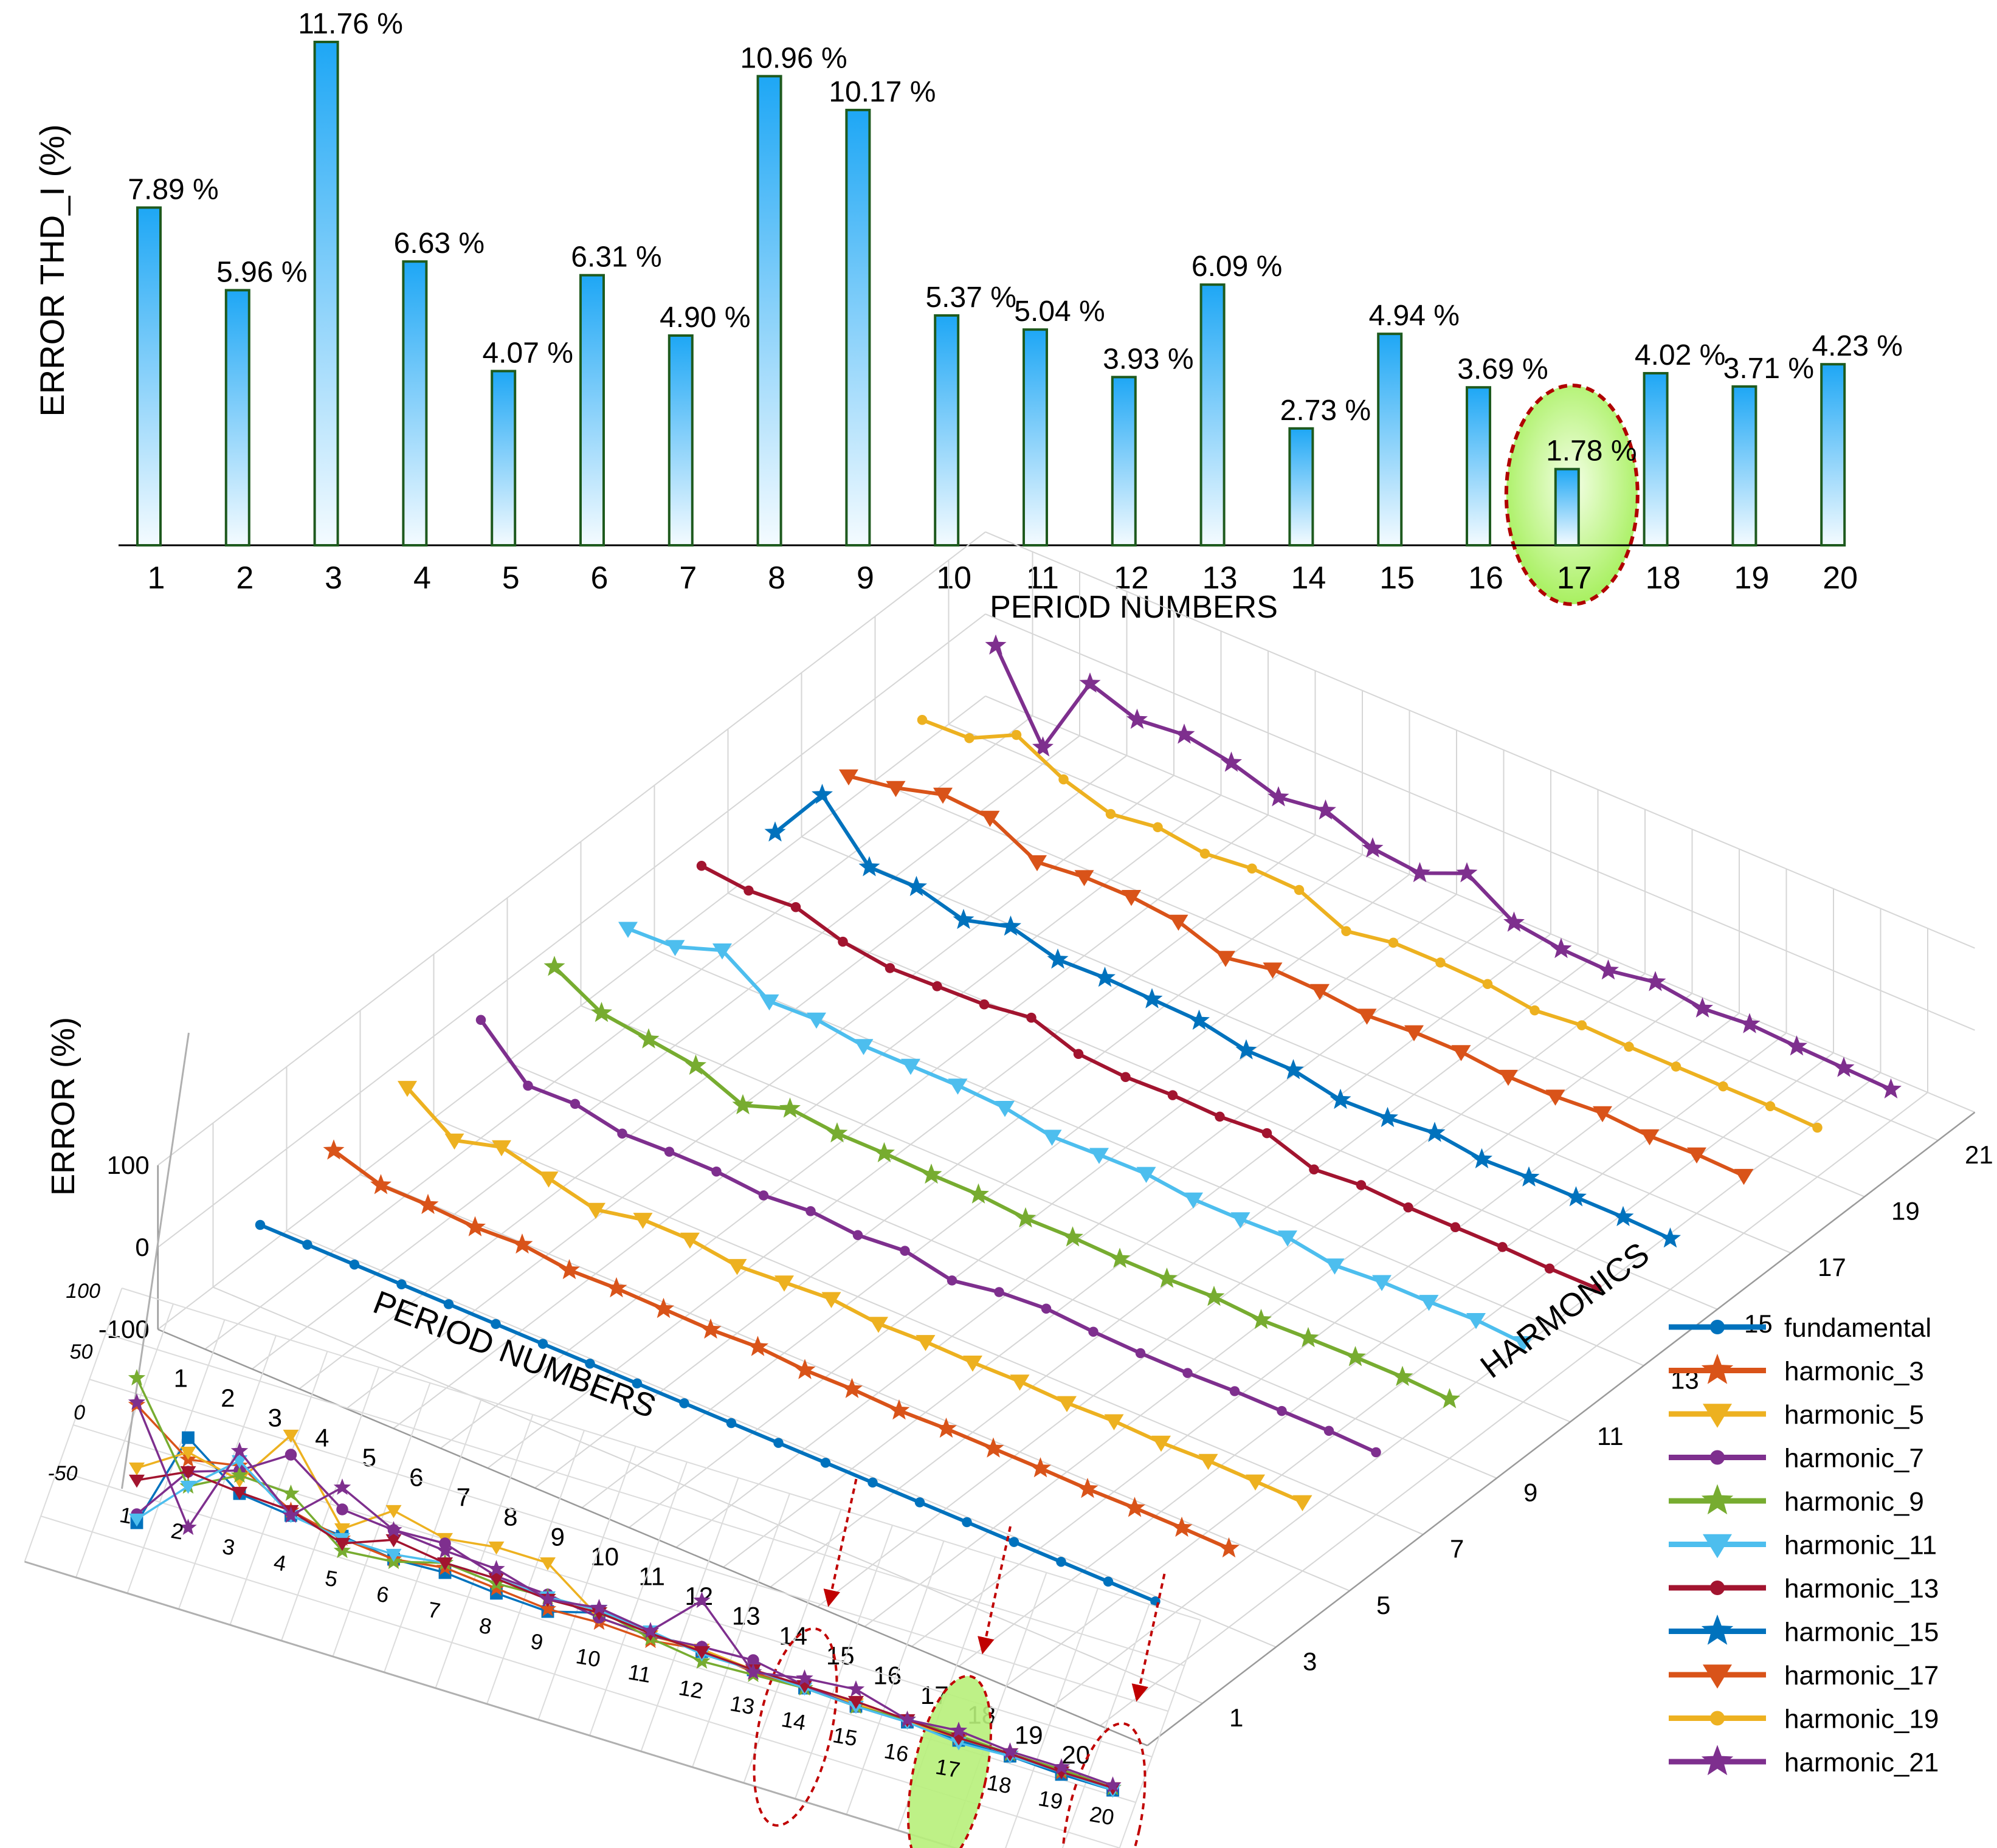 The image size is (1997, 1848). I want to click on legend-item-harmonic_19: harmonic_19, so click(1804, 1719).